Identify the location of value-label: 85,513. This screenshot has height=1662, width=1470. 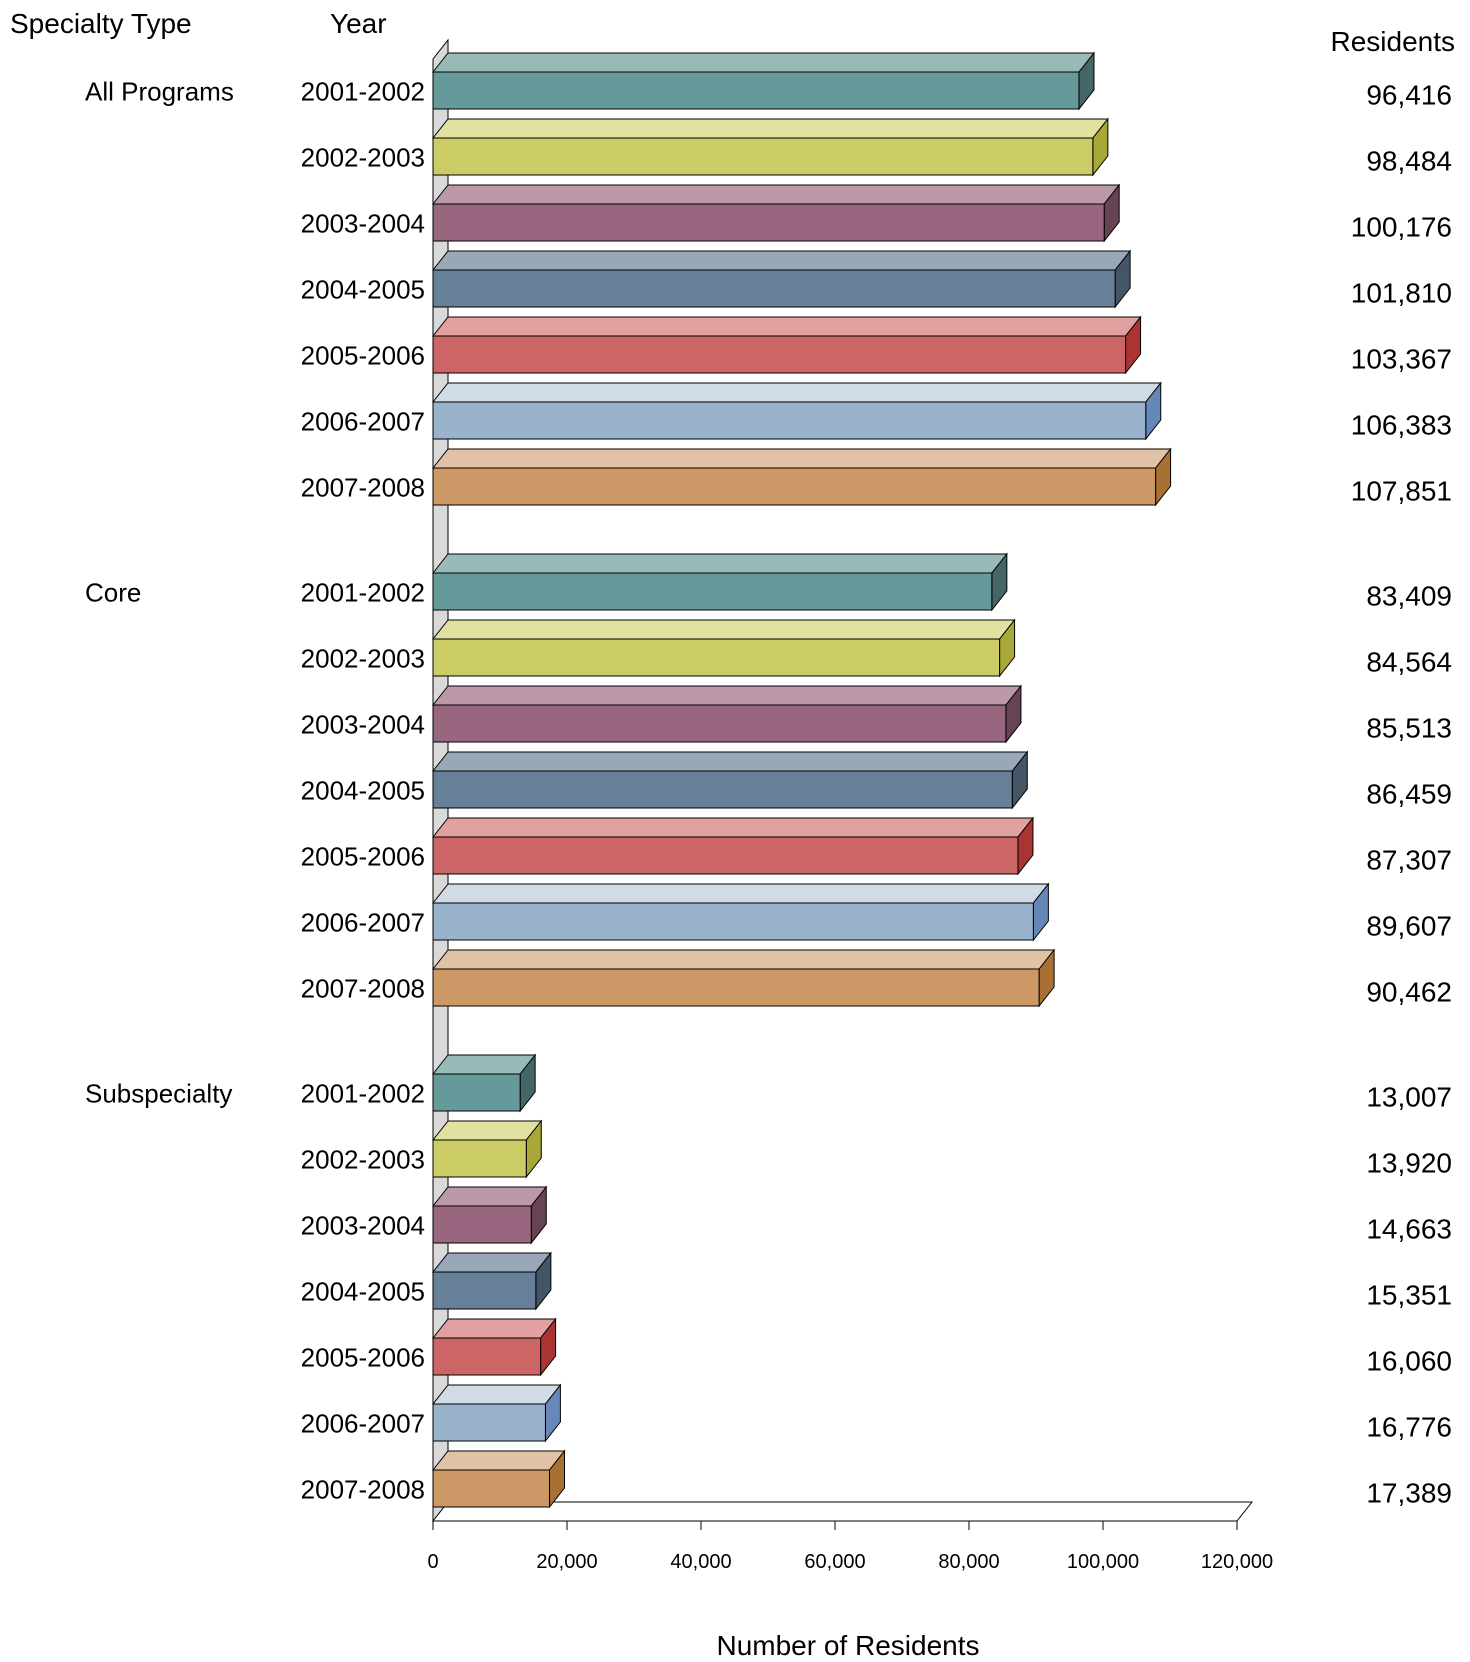
(1409, 728).